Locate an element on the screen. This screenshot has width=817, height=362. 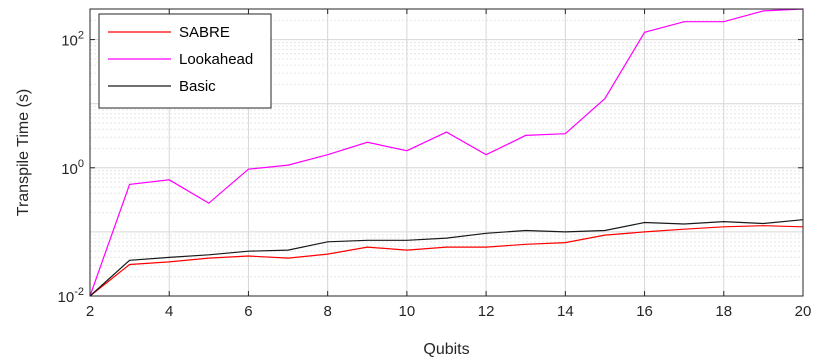
legend-label-sabre: SABRE is located at coordinates (204, 32).